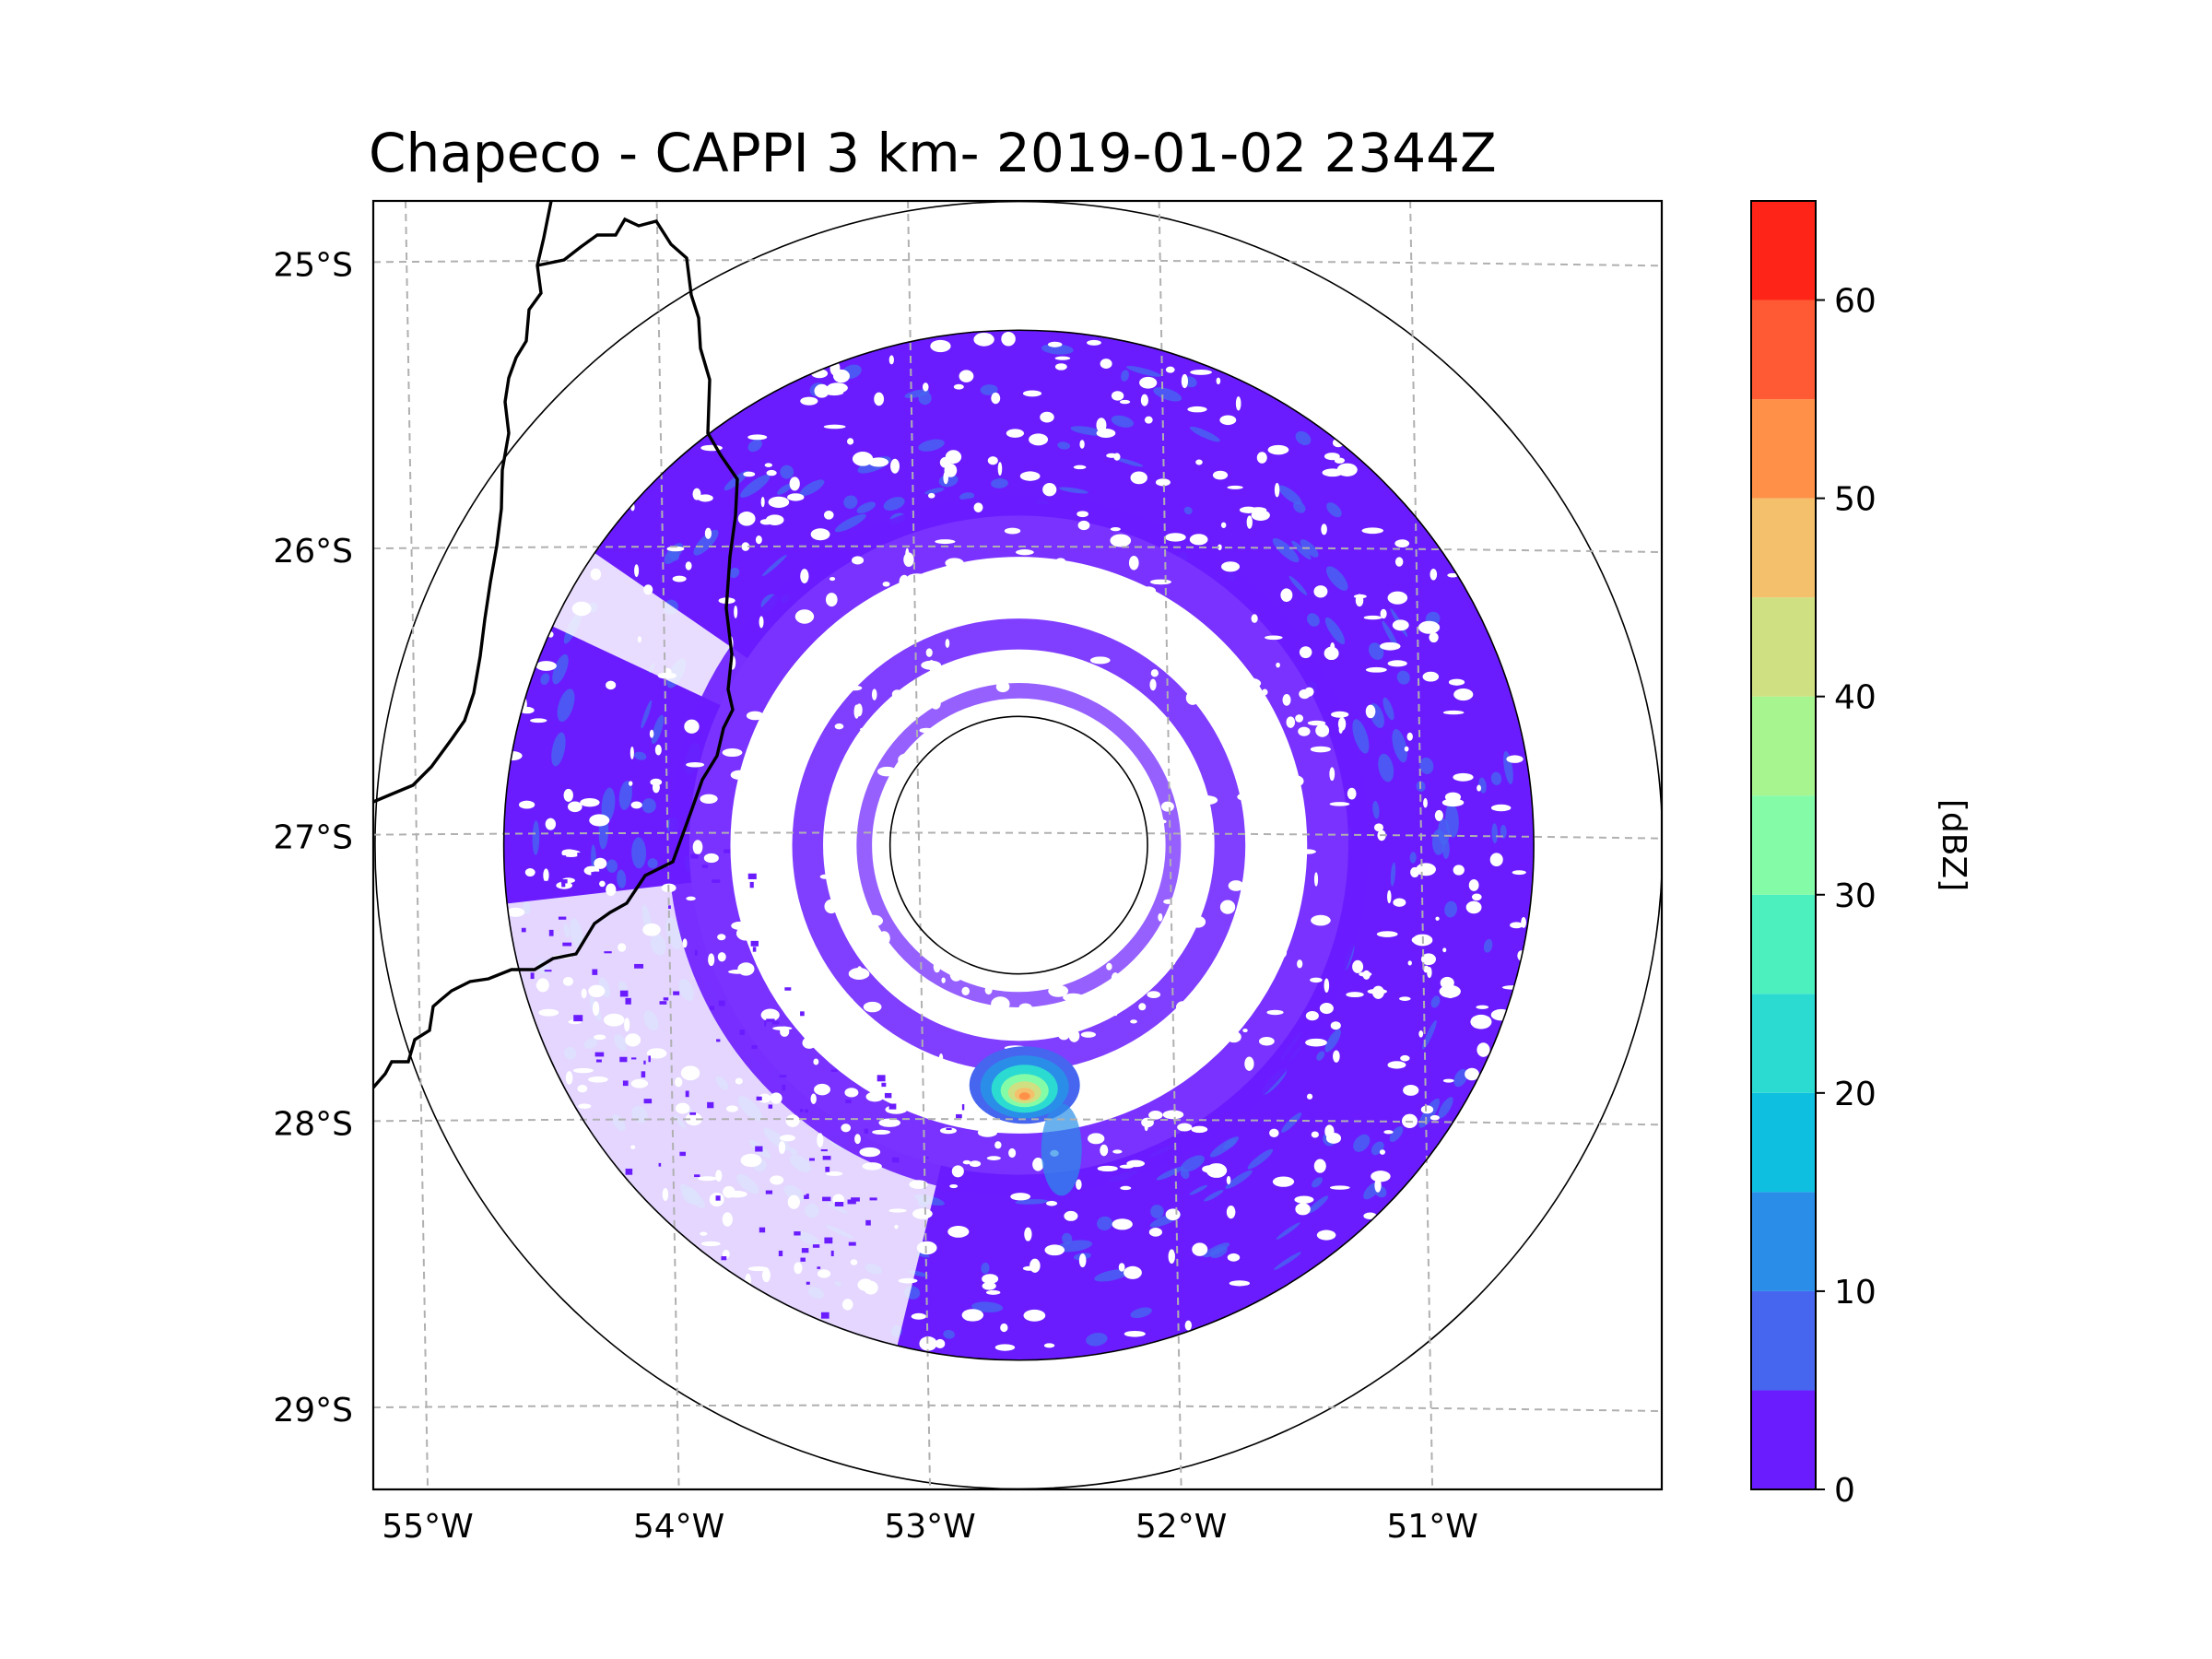 This screenshot has height=1659, width=2212. Describe the element at coordinates (1431, 1527) in the screenshot. I see `lon-tick-label: 51°W` at that location.